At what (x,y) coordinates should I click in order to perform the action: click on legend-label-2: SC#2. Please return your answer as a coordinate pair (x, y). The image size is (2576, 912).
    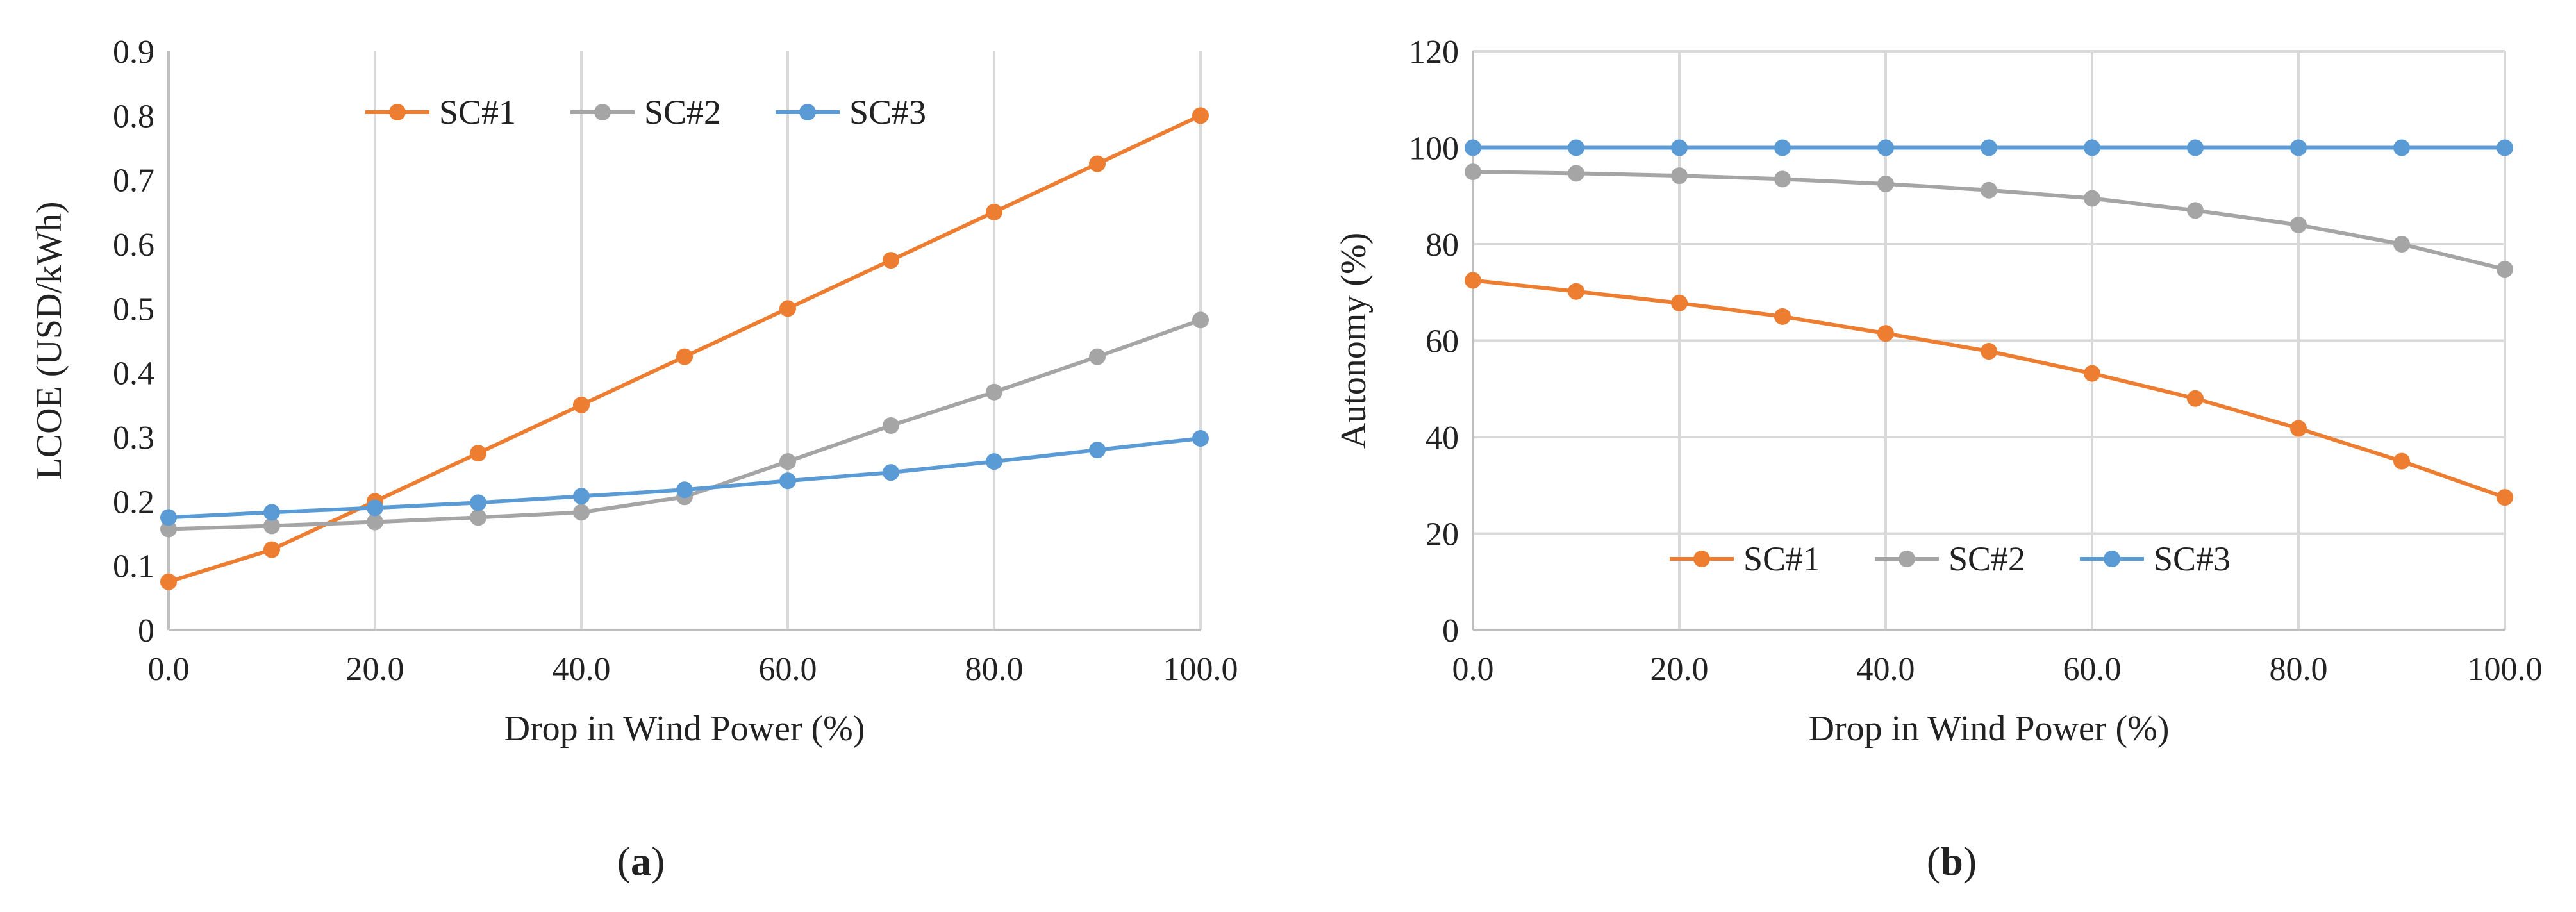
    Looking at the image, I should click on (682, 112).